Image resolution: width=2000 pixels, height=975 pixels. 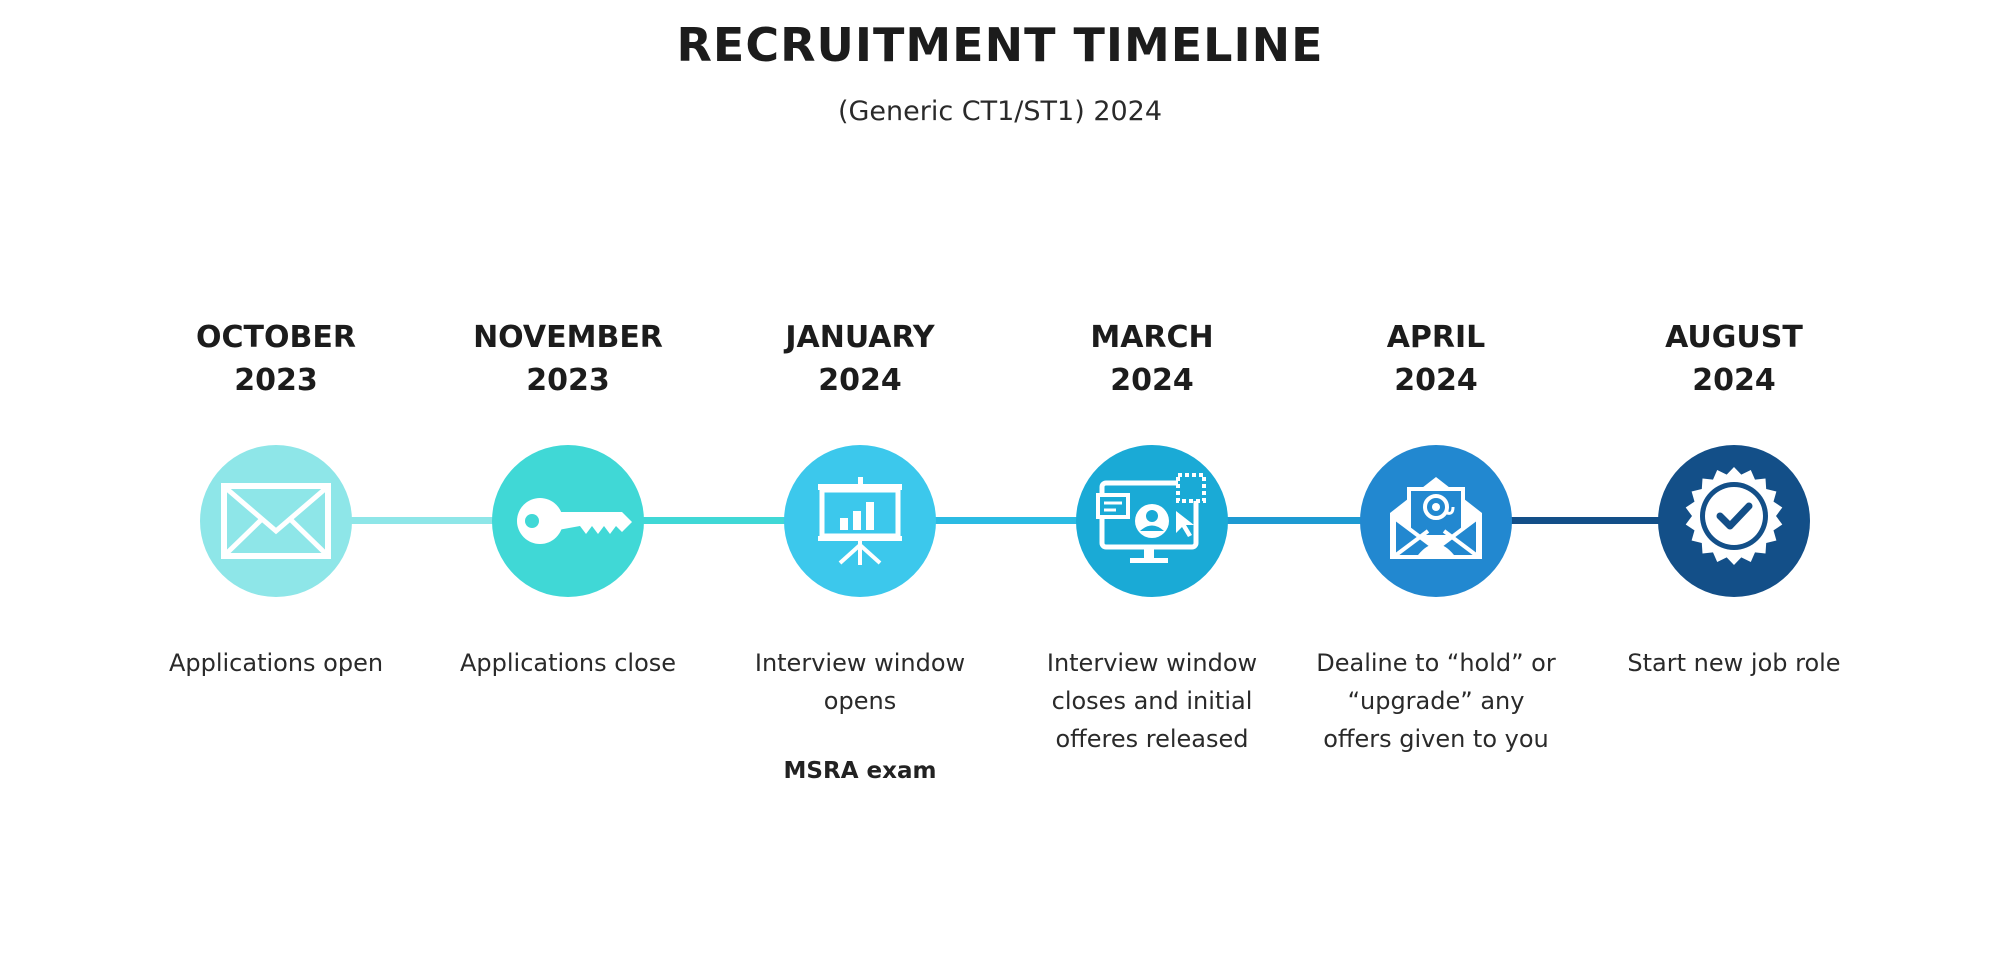 I want to click on stage-date: OCTOBER 2023, so click(x=276, y=359).